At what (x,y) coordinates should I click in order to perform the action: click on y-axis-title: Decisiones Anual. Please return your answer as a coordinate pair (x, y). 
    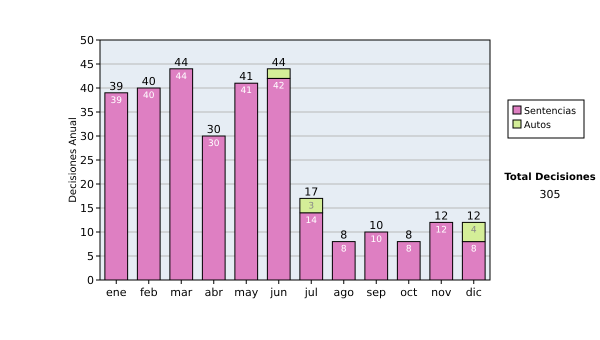
    Looking at the image, I should click on (73, 160).